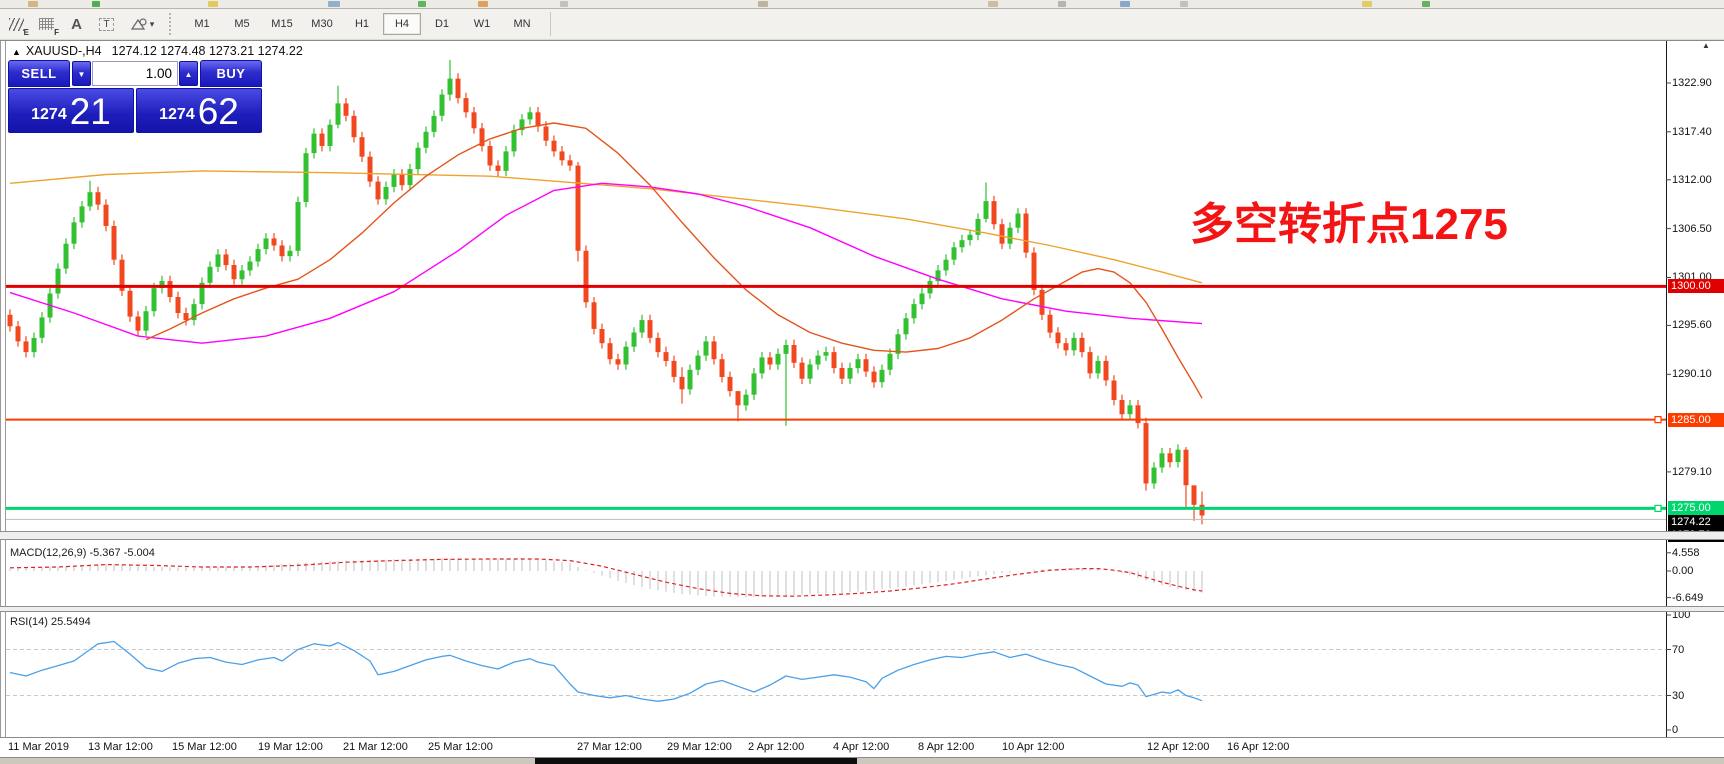 This screenshot has width=1724, height=764. Describe the element at coordinates (90, 111) in the screenshot. I see `sell-price-big: 21` at that location.